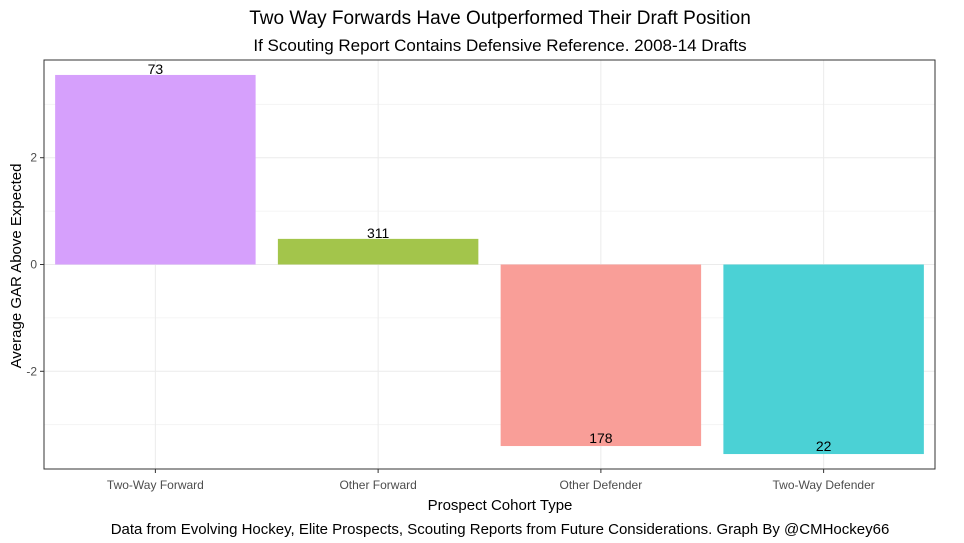  I want to click on x-tick-label: Two-Way Forward, so click(155, 485).